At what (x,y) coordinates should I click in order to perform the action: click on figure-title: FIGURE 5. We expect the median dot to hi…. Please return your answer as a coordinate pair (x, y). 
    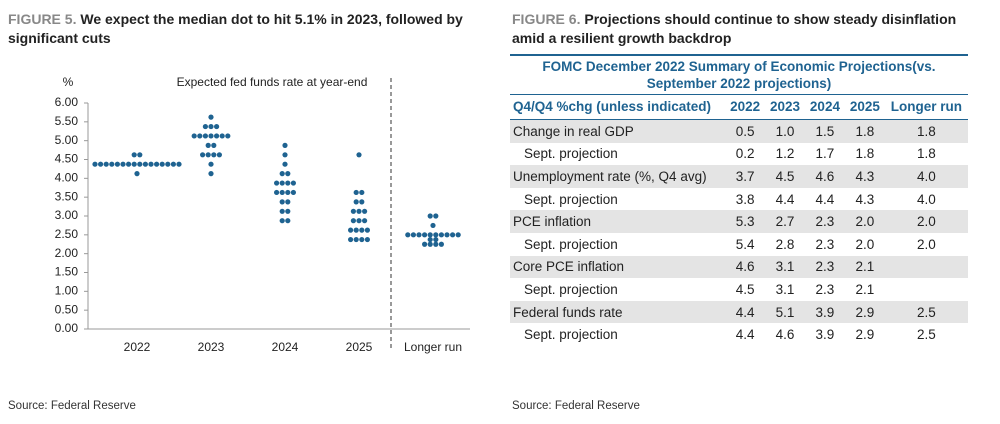
    Looking at the image, I should click on (250, 29).